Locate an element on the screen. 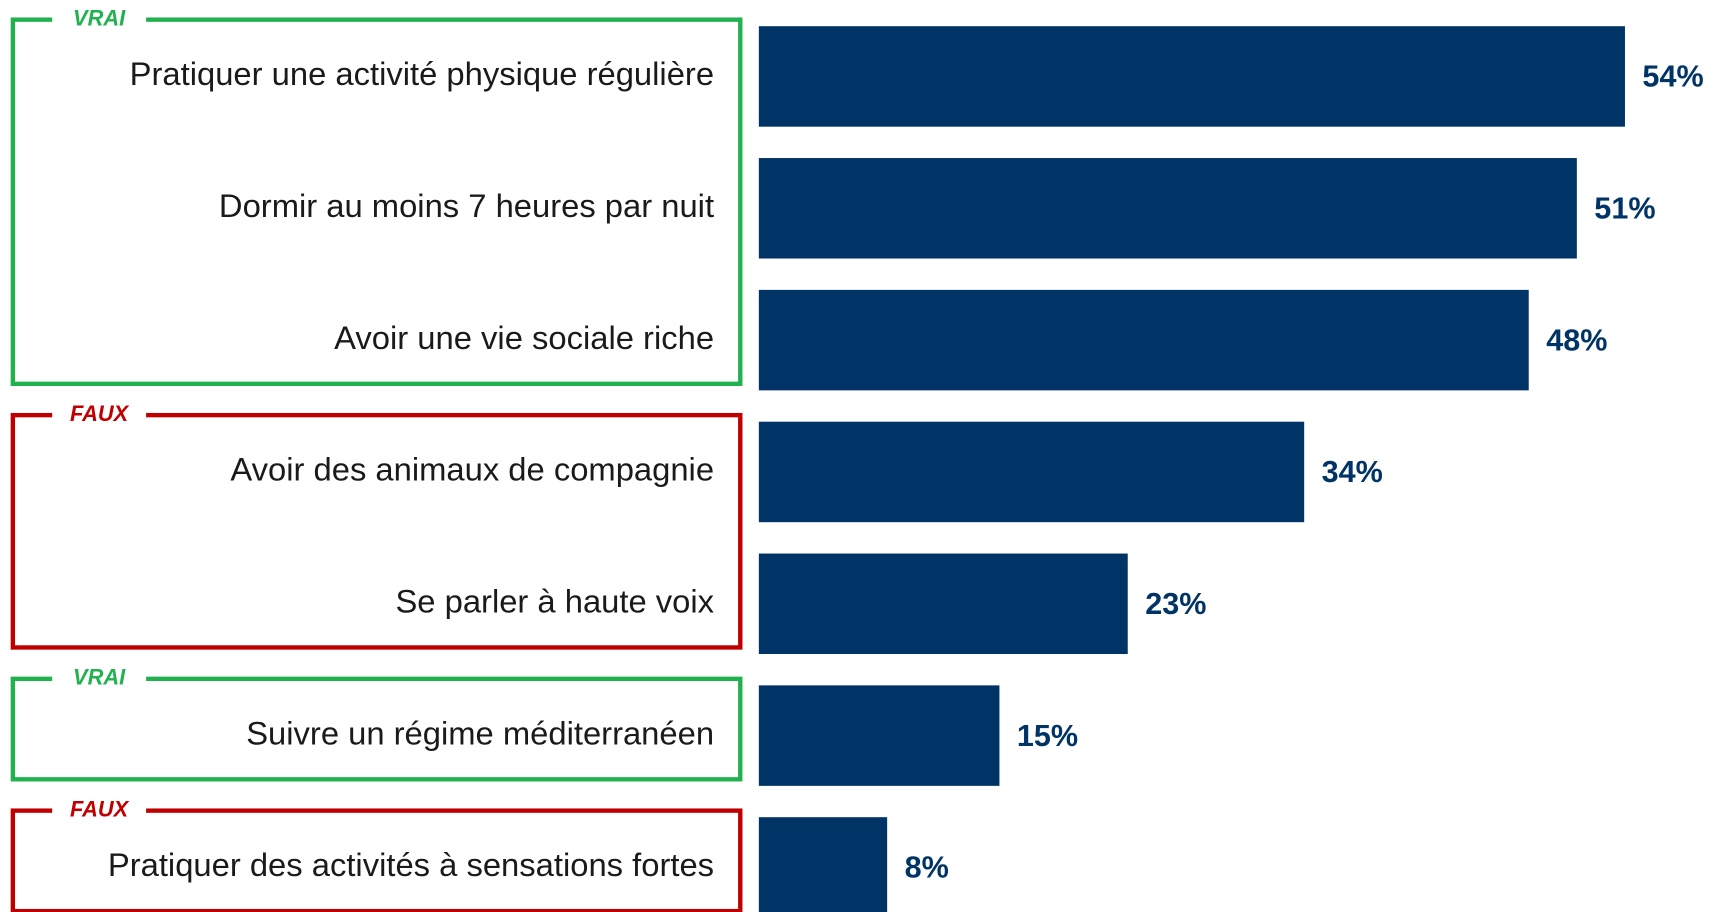 Image resolution: width=1711 pixels, height=912 pixels. value-label: 34% is located at coordinates (1352, 472).